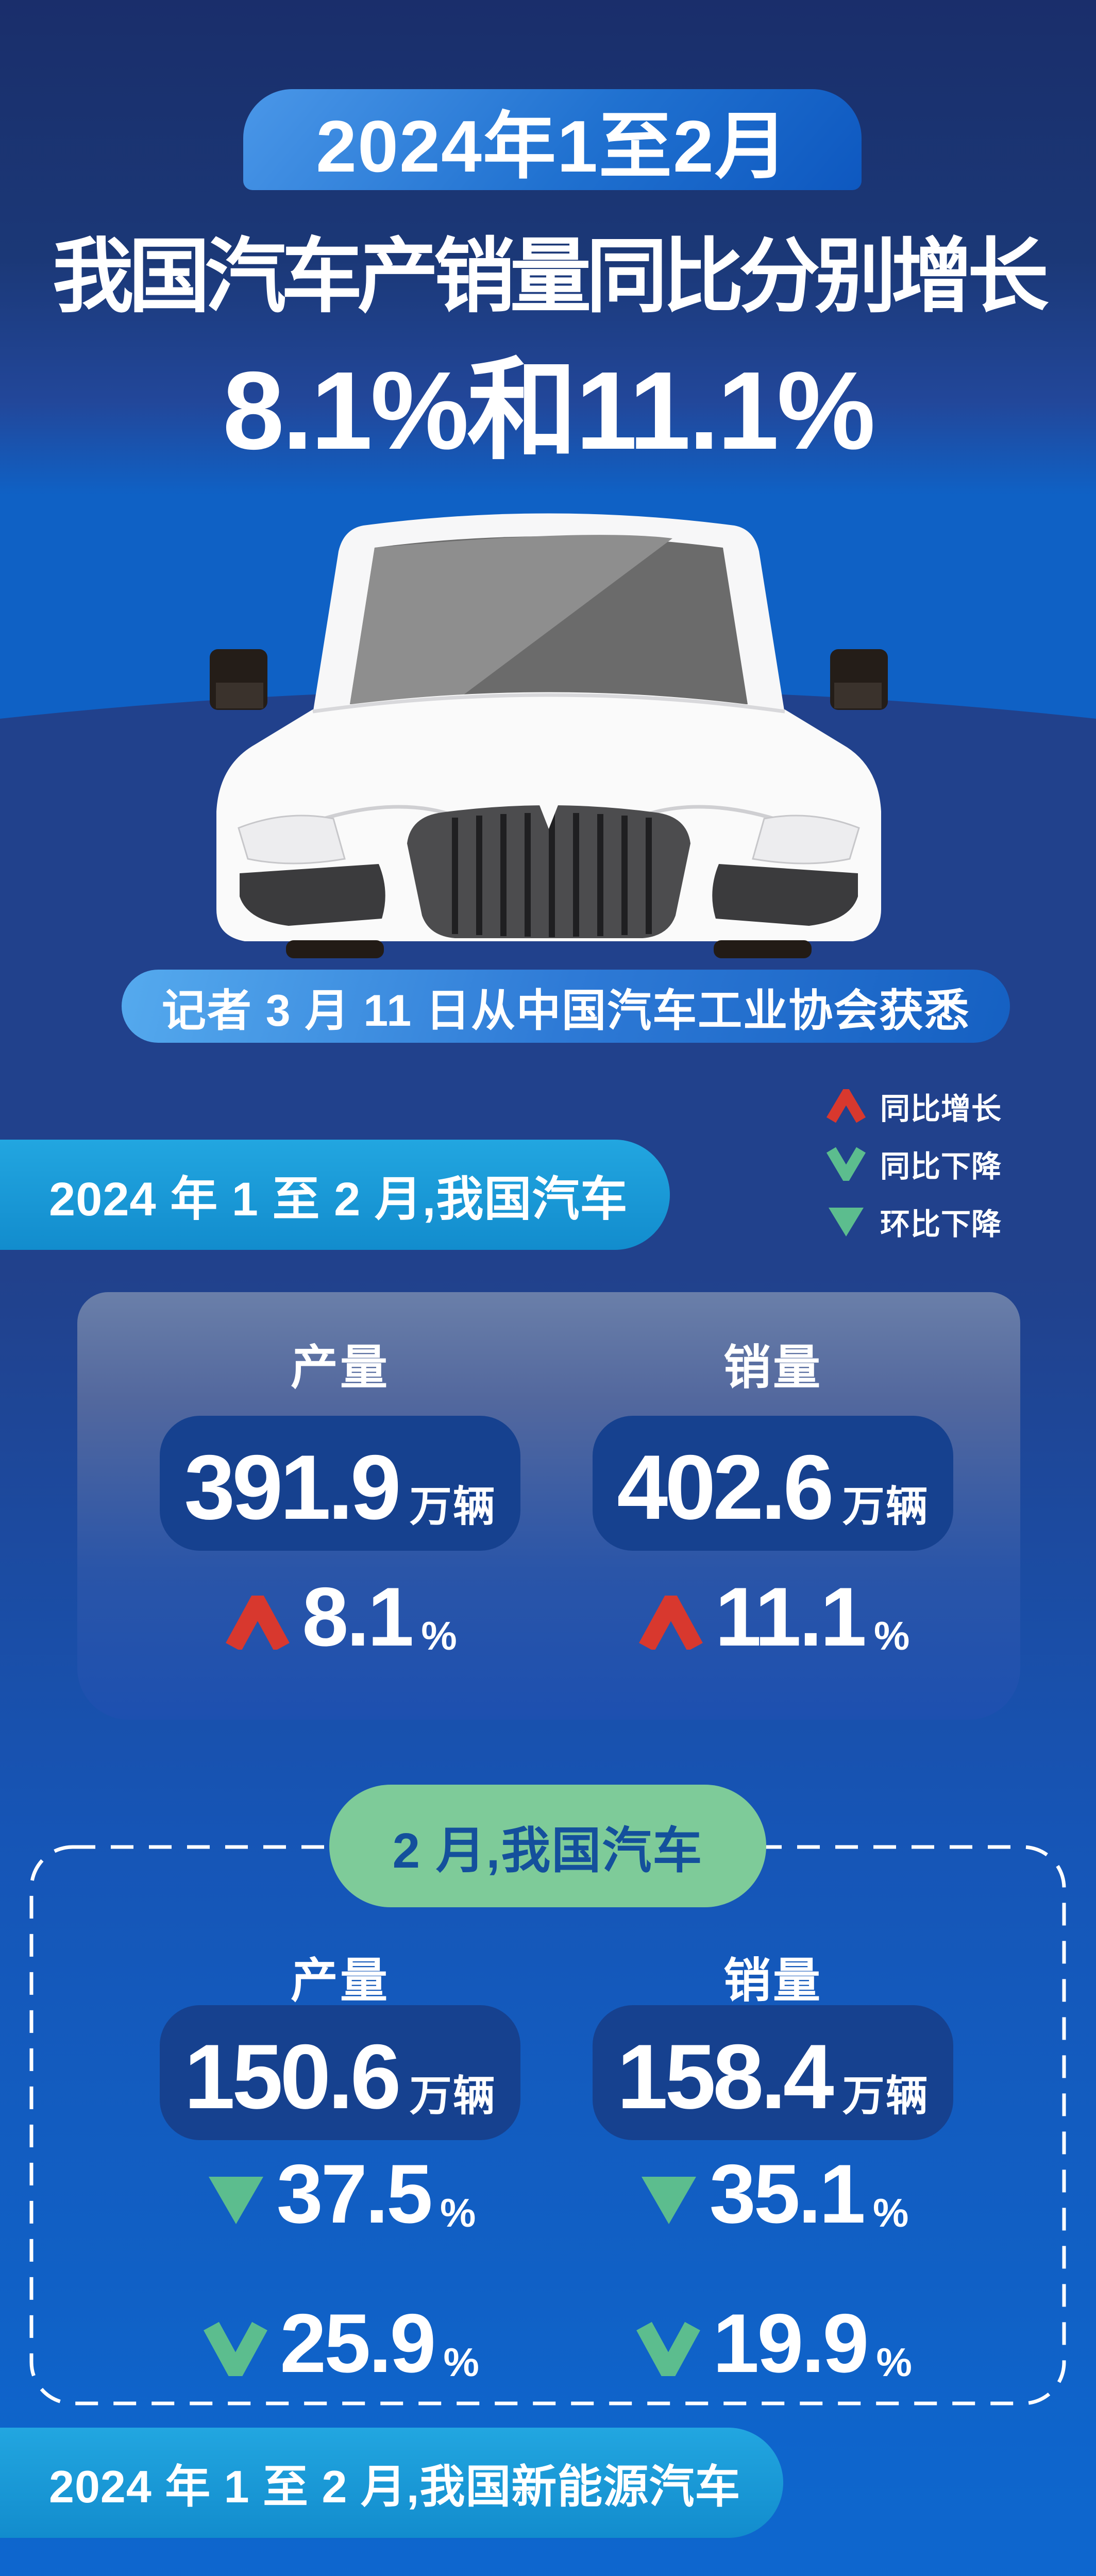  I want to click on car-wheel-left, so click(335, 949).